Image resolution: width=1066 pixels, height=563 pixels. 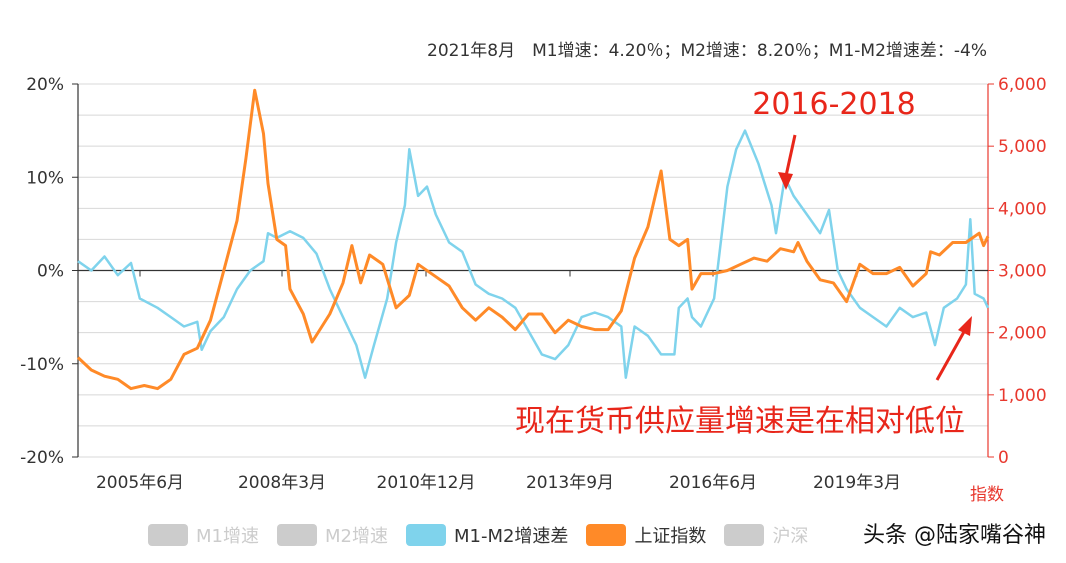 What do you see at coordinates (1022, 334) in the screenshot?
I see `right-tick-label: 2,000` at bounding box center [1022, 334].